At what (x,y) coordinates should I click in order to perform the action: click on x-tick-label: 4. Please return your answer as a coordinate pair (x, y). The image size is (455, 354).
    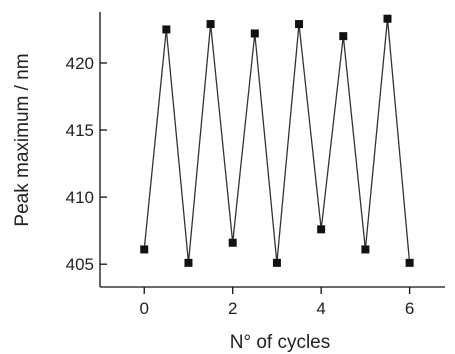
    Looking at the image, I should click on (320, 308).